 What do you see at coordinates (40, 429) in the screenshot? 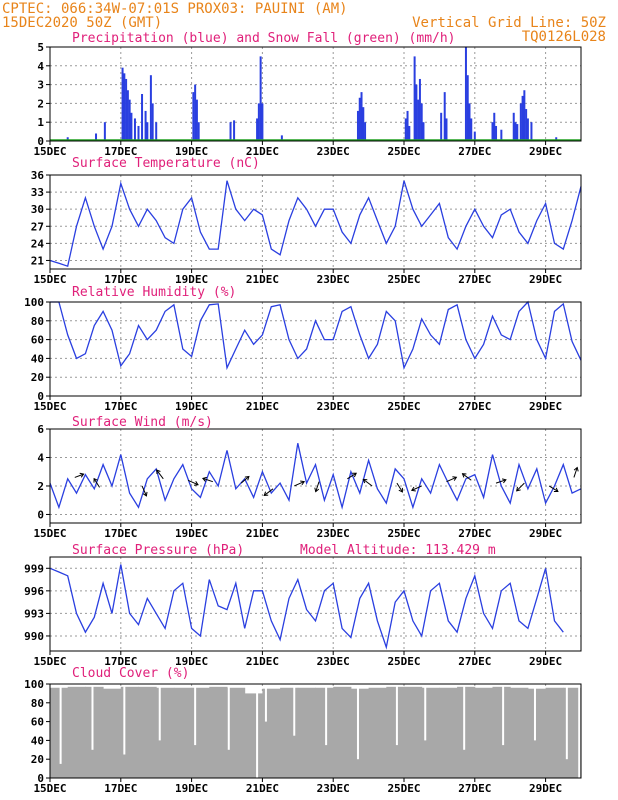
I see `wind-ytick-label: 6` at bounding box center [40, 429].